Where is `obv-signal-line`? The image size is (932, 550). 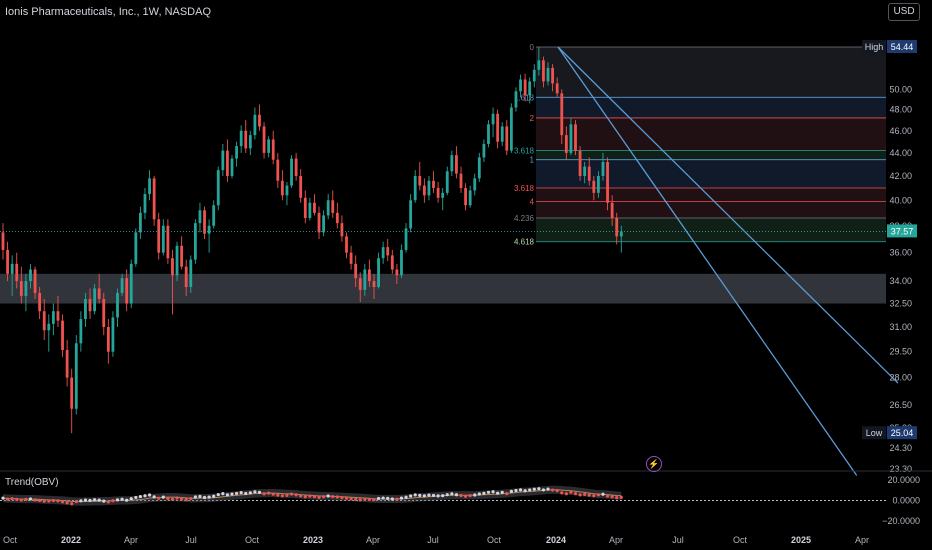 obv-signal-line is located at coordinates (312, 496).